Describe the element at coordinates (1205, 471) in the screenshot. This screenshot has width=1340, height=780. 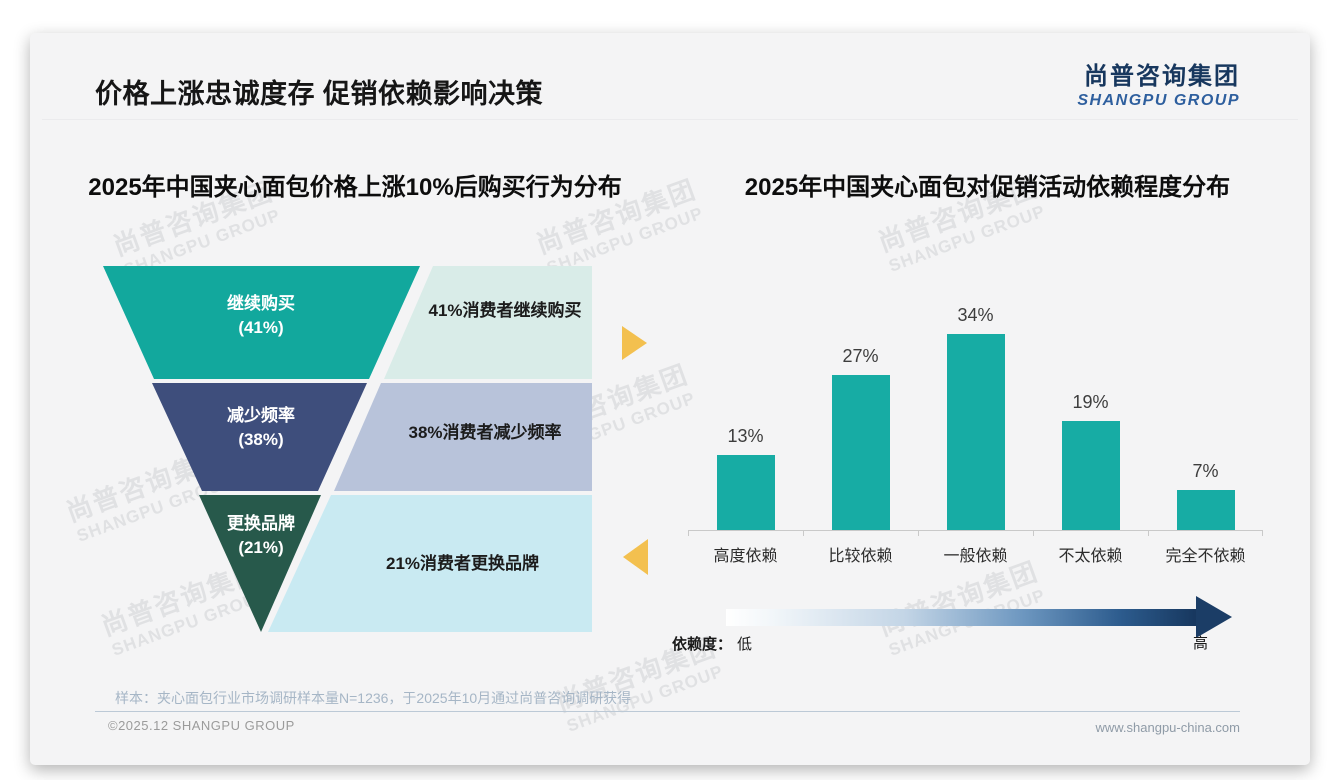
I see `bar-value-label: 7%` at that location.